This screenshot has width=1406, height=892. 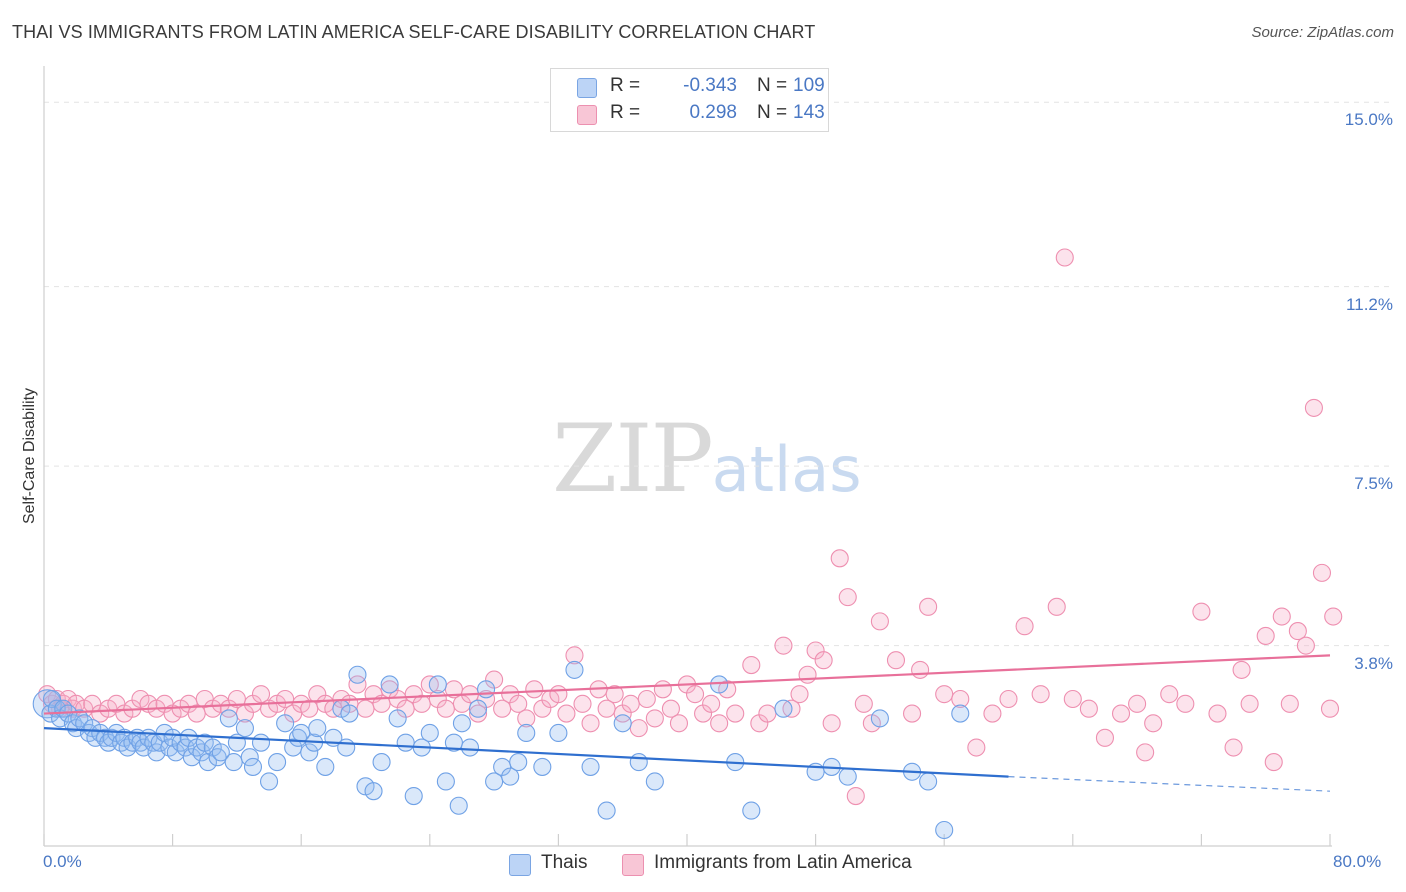 I want to click on legend-swatch-latam, so click(x=587, y=115).